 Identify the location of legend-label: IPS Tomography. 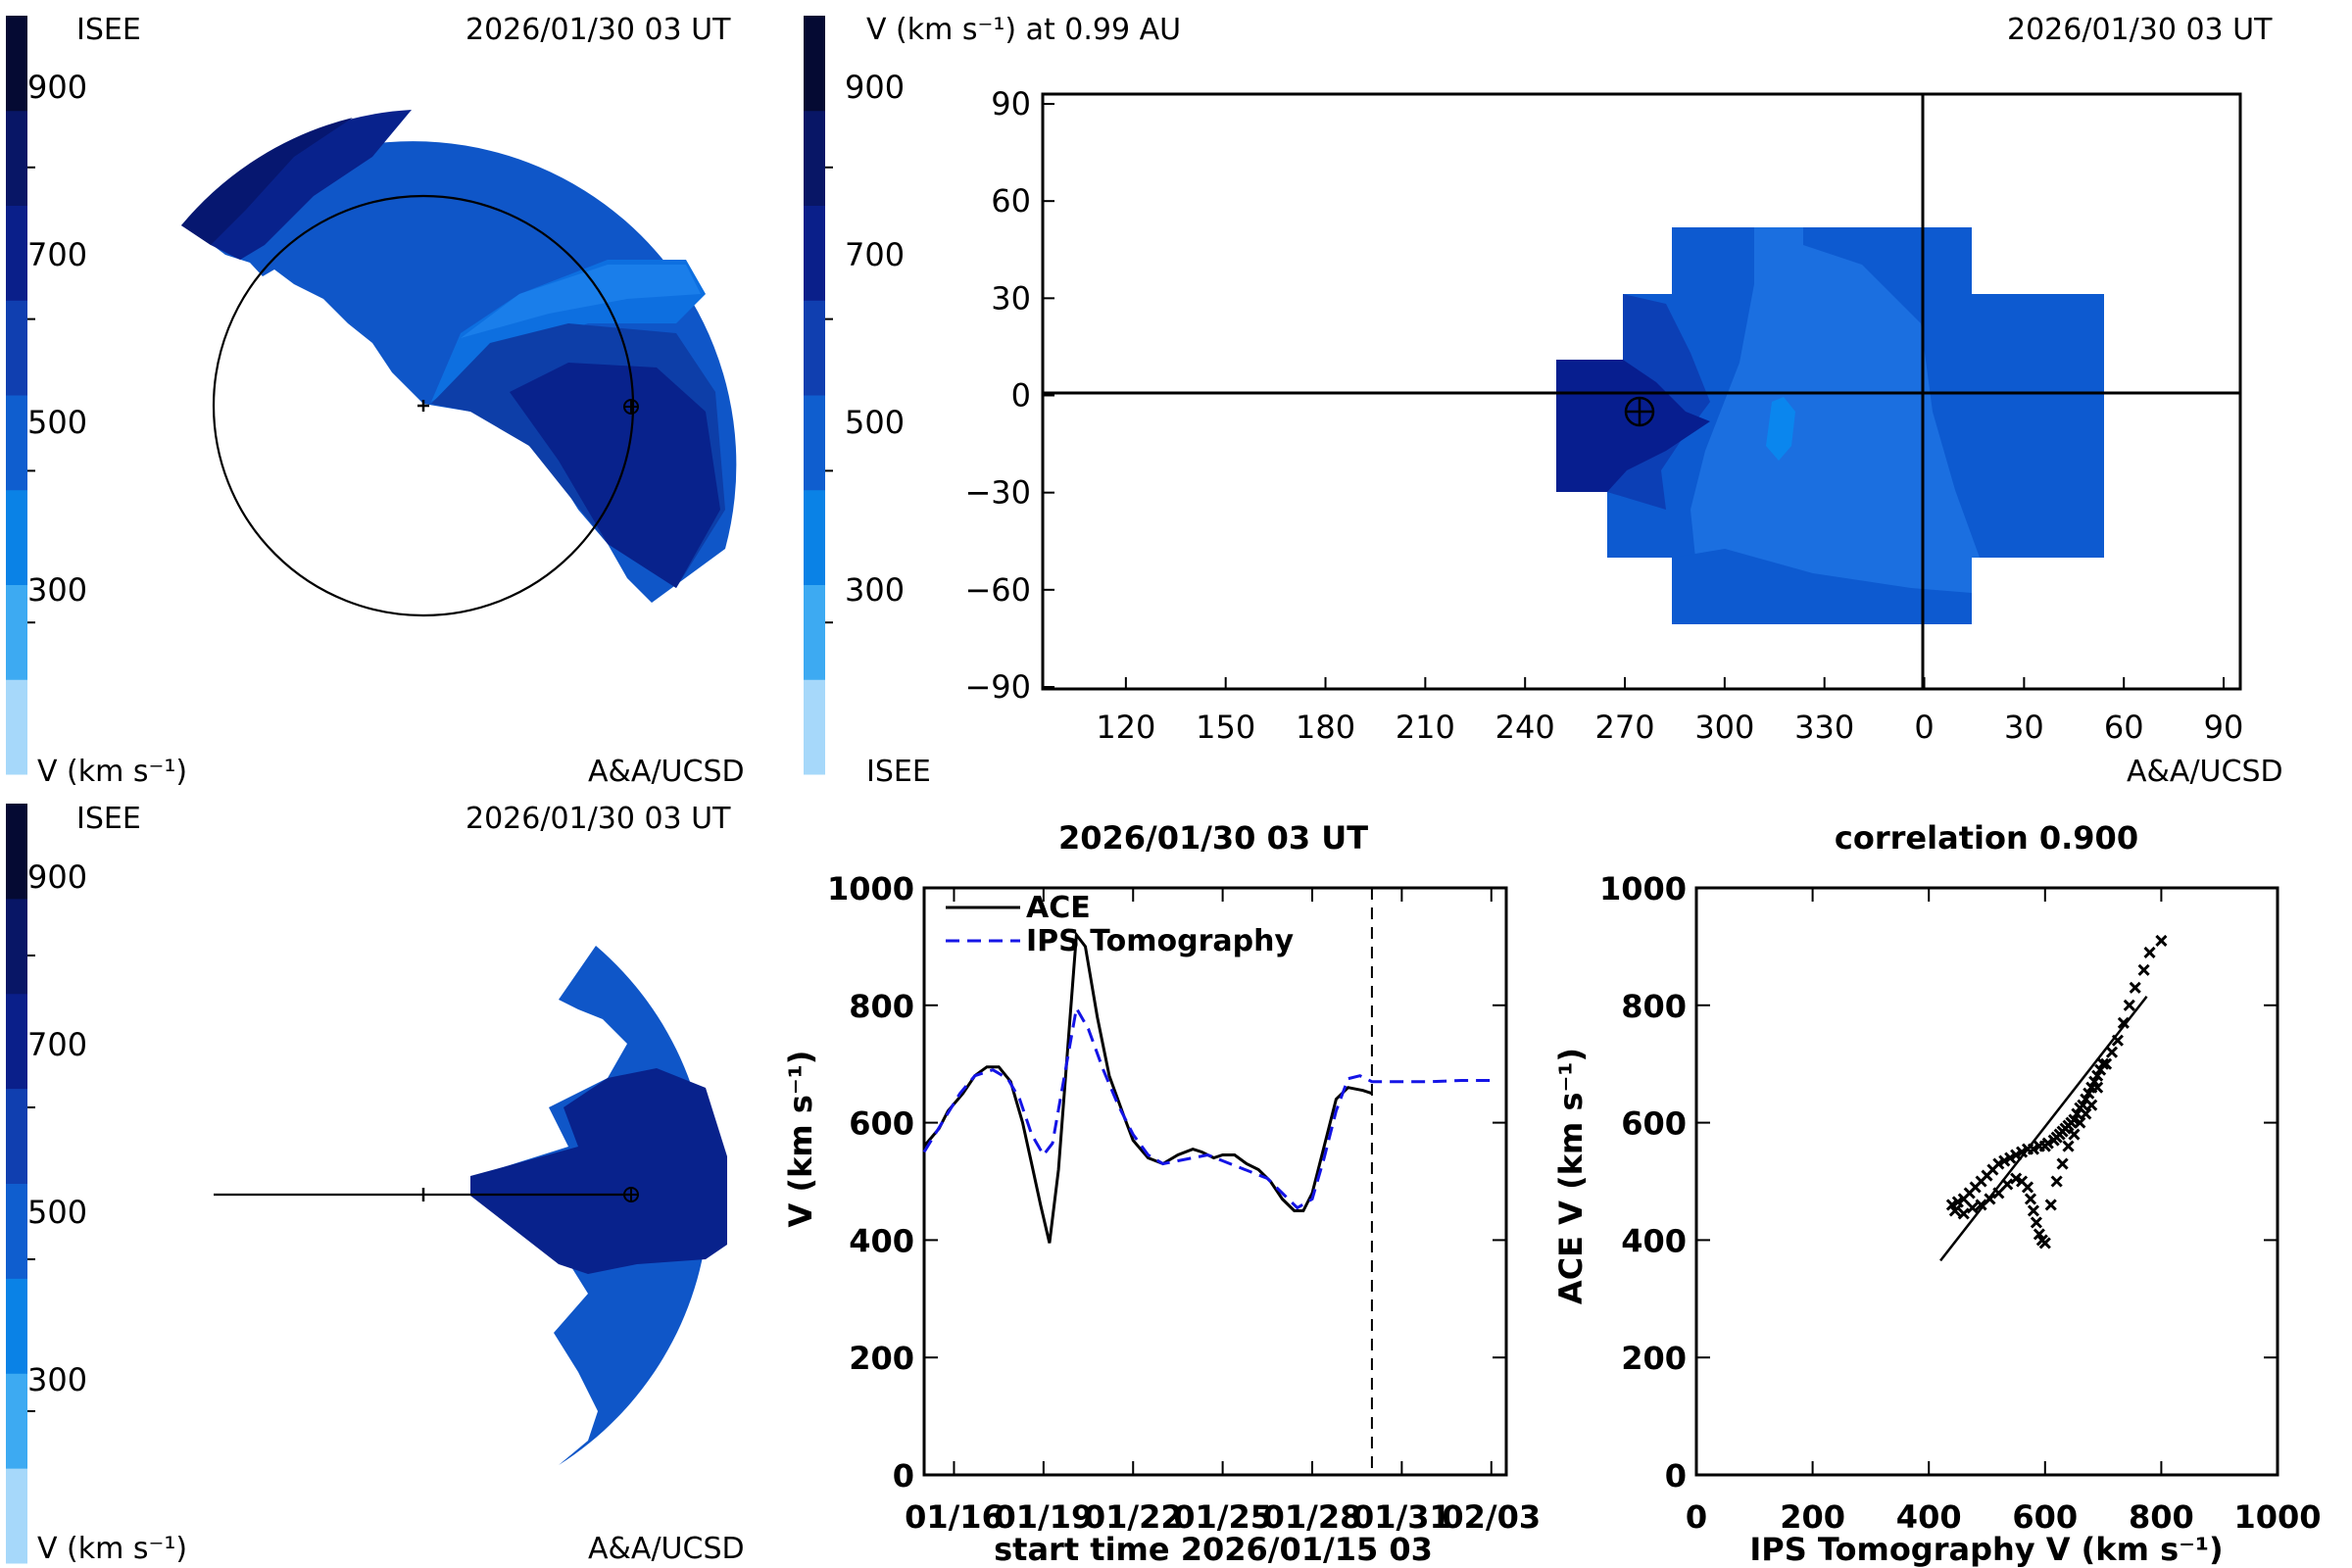
(1160, 941).